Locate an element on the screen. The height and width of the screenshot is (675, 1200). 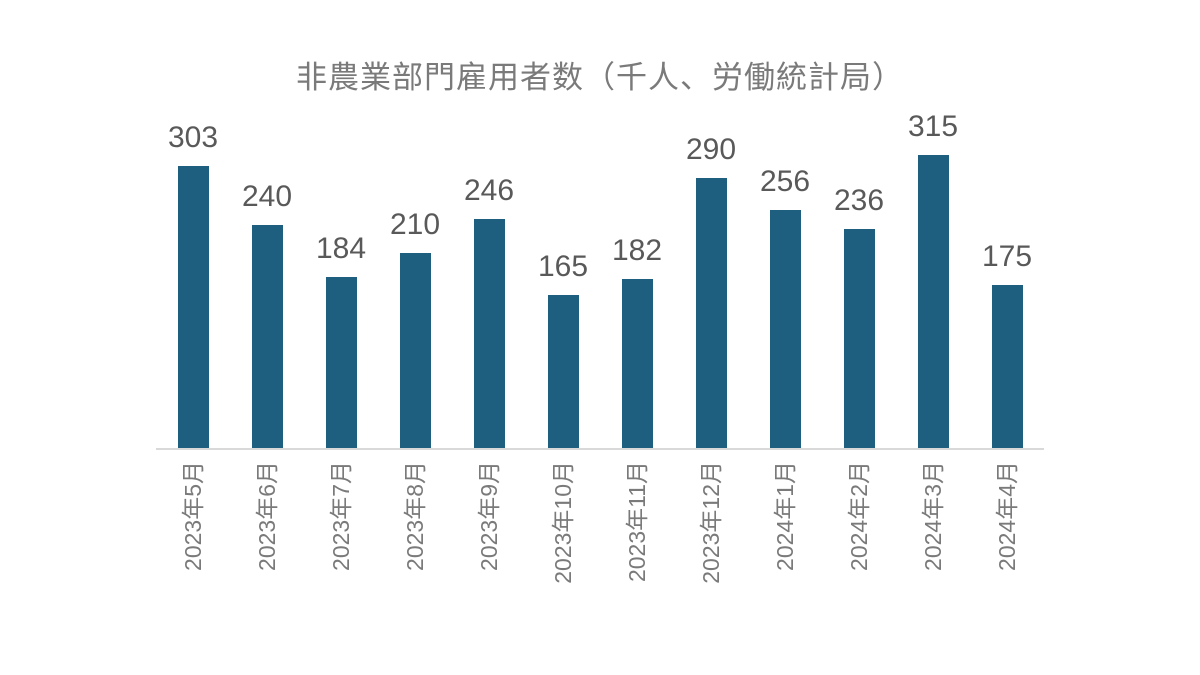
bar-value-label: 175 is located at coordinates (1007, 256).